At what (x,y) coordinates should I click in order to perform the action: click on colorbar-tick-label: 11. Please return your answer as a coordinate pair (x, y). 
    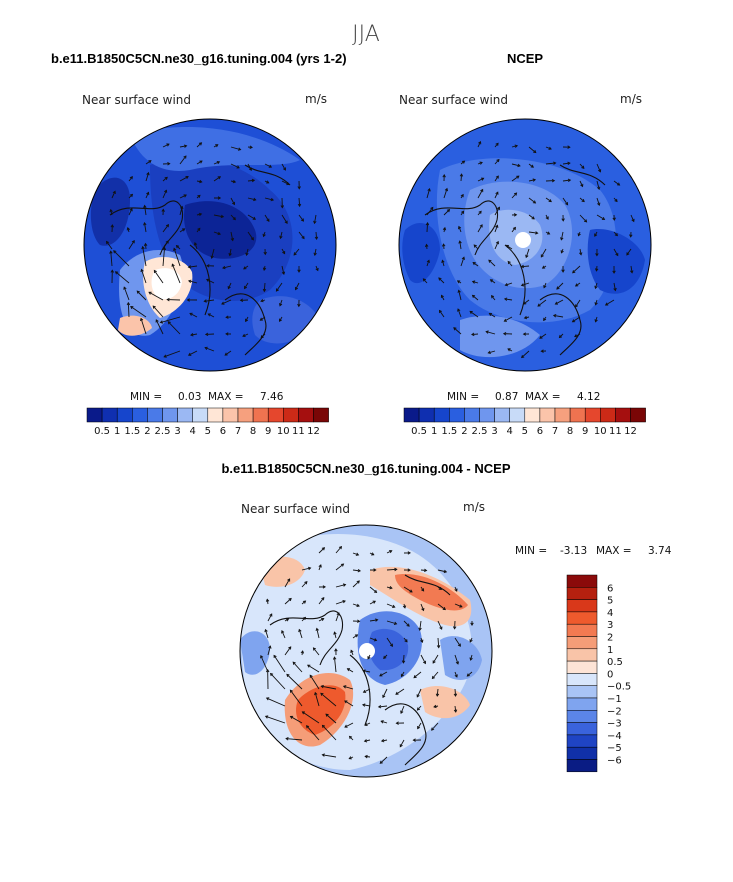
    Looking at the image, I should click on (298, 431).